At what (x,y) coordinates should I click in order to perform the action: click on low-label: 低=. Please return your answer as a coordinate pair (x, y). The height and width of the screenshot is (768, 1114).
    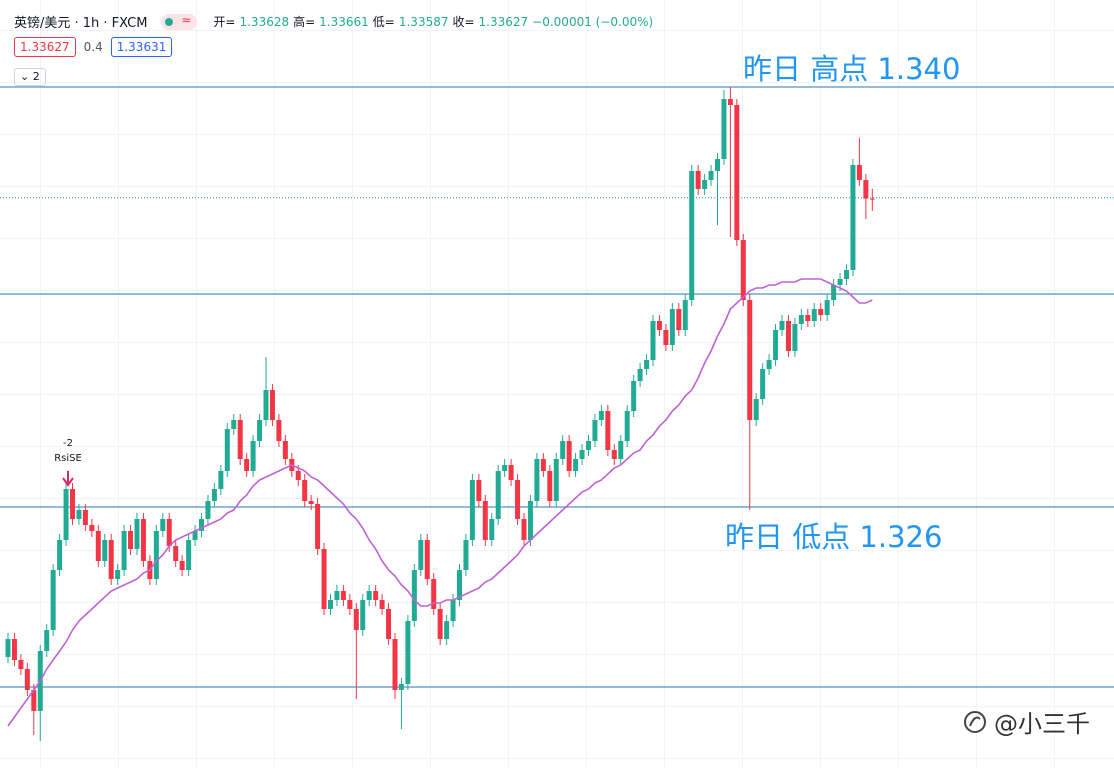
    Looking at the image, I should click on (383, 22).